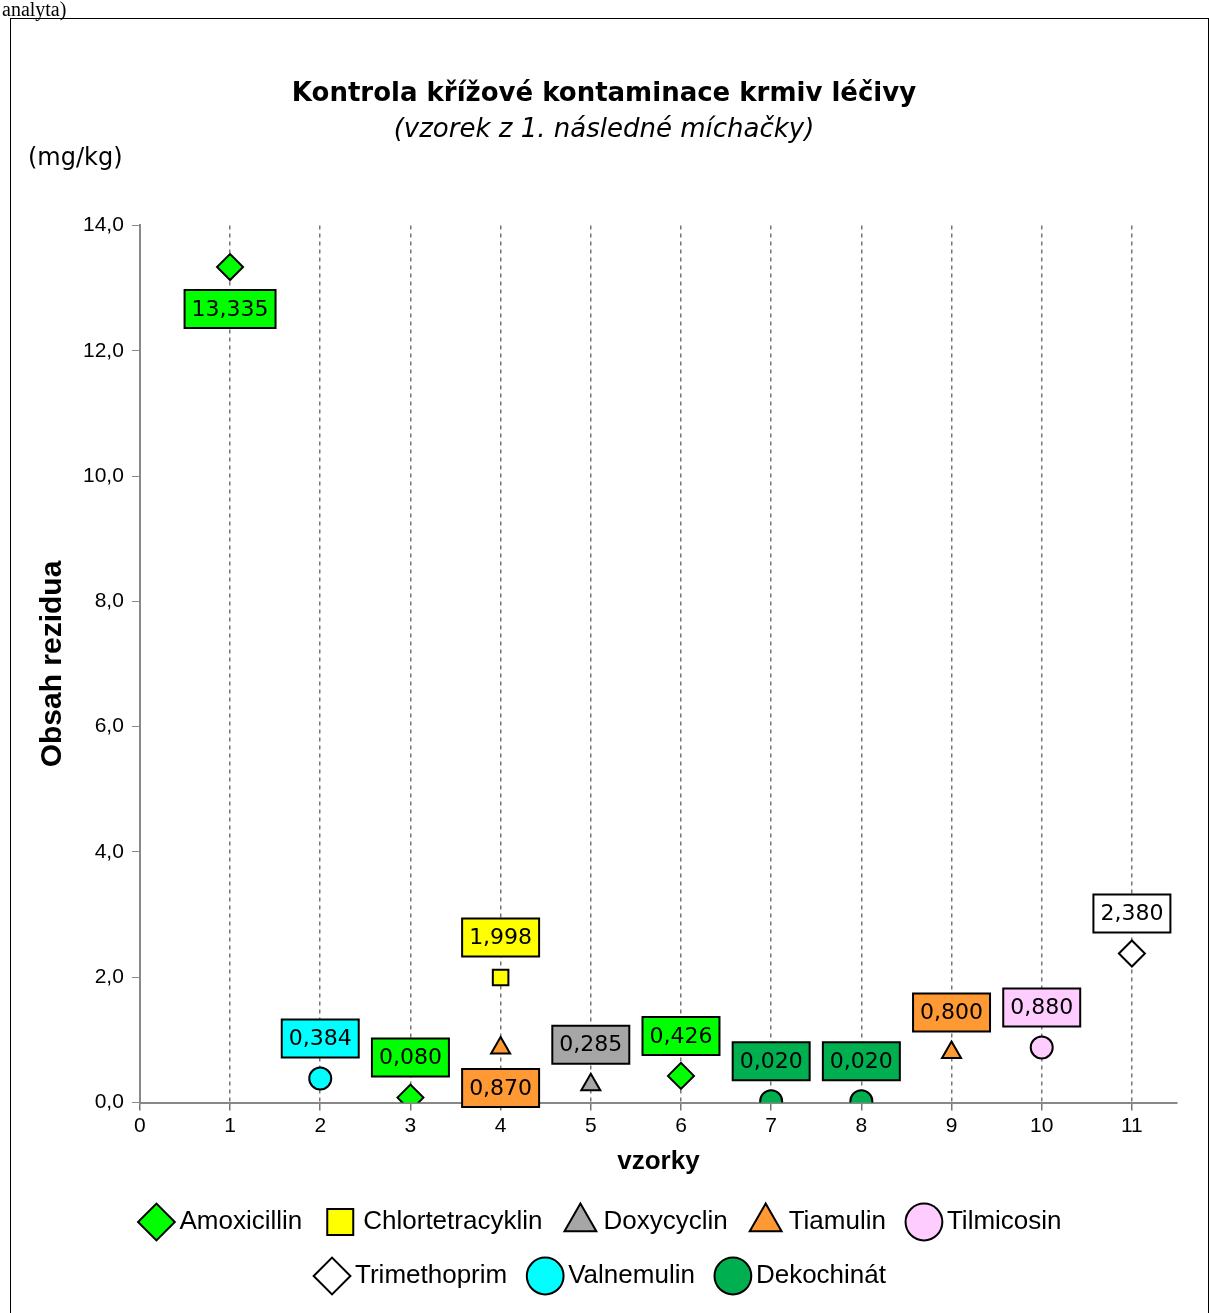 The width and height of the screenshot is (1209, 1313). What do you see at coordinates (103, 474) in the screenshot?
I see `y-tick-label: 10,0` at bounding box center [103, 474].